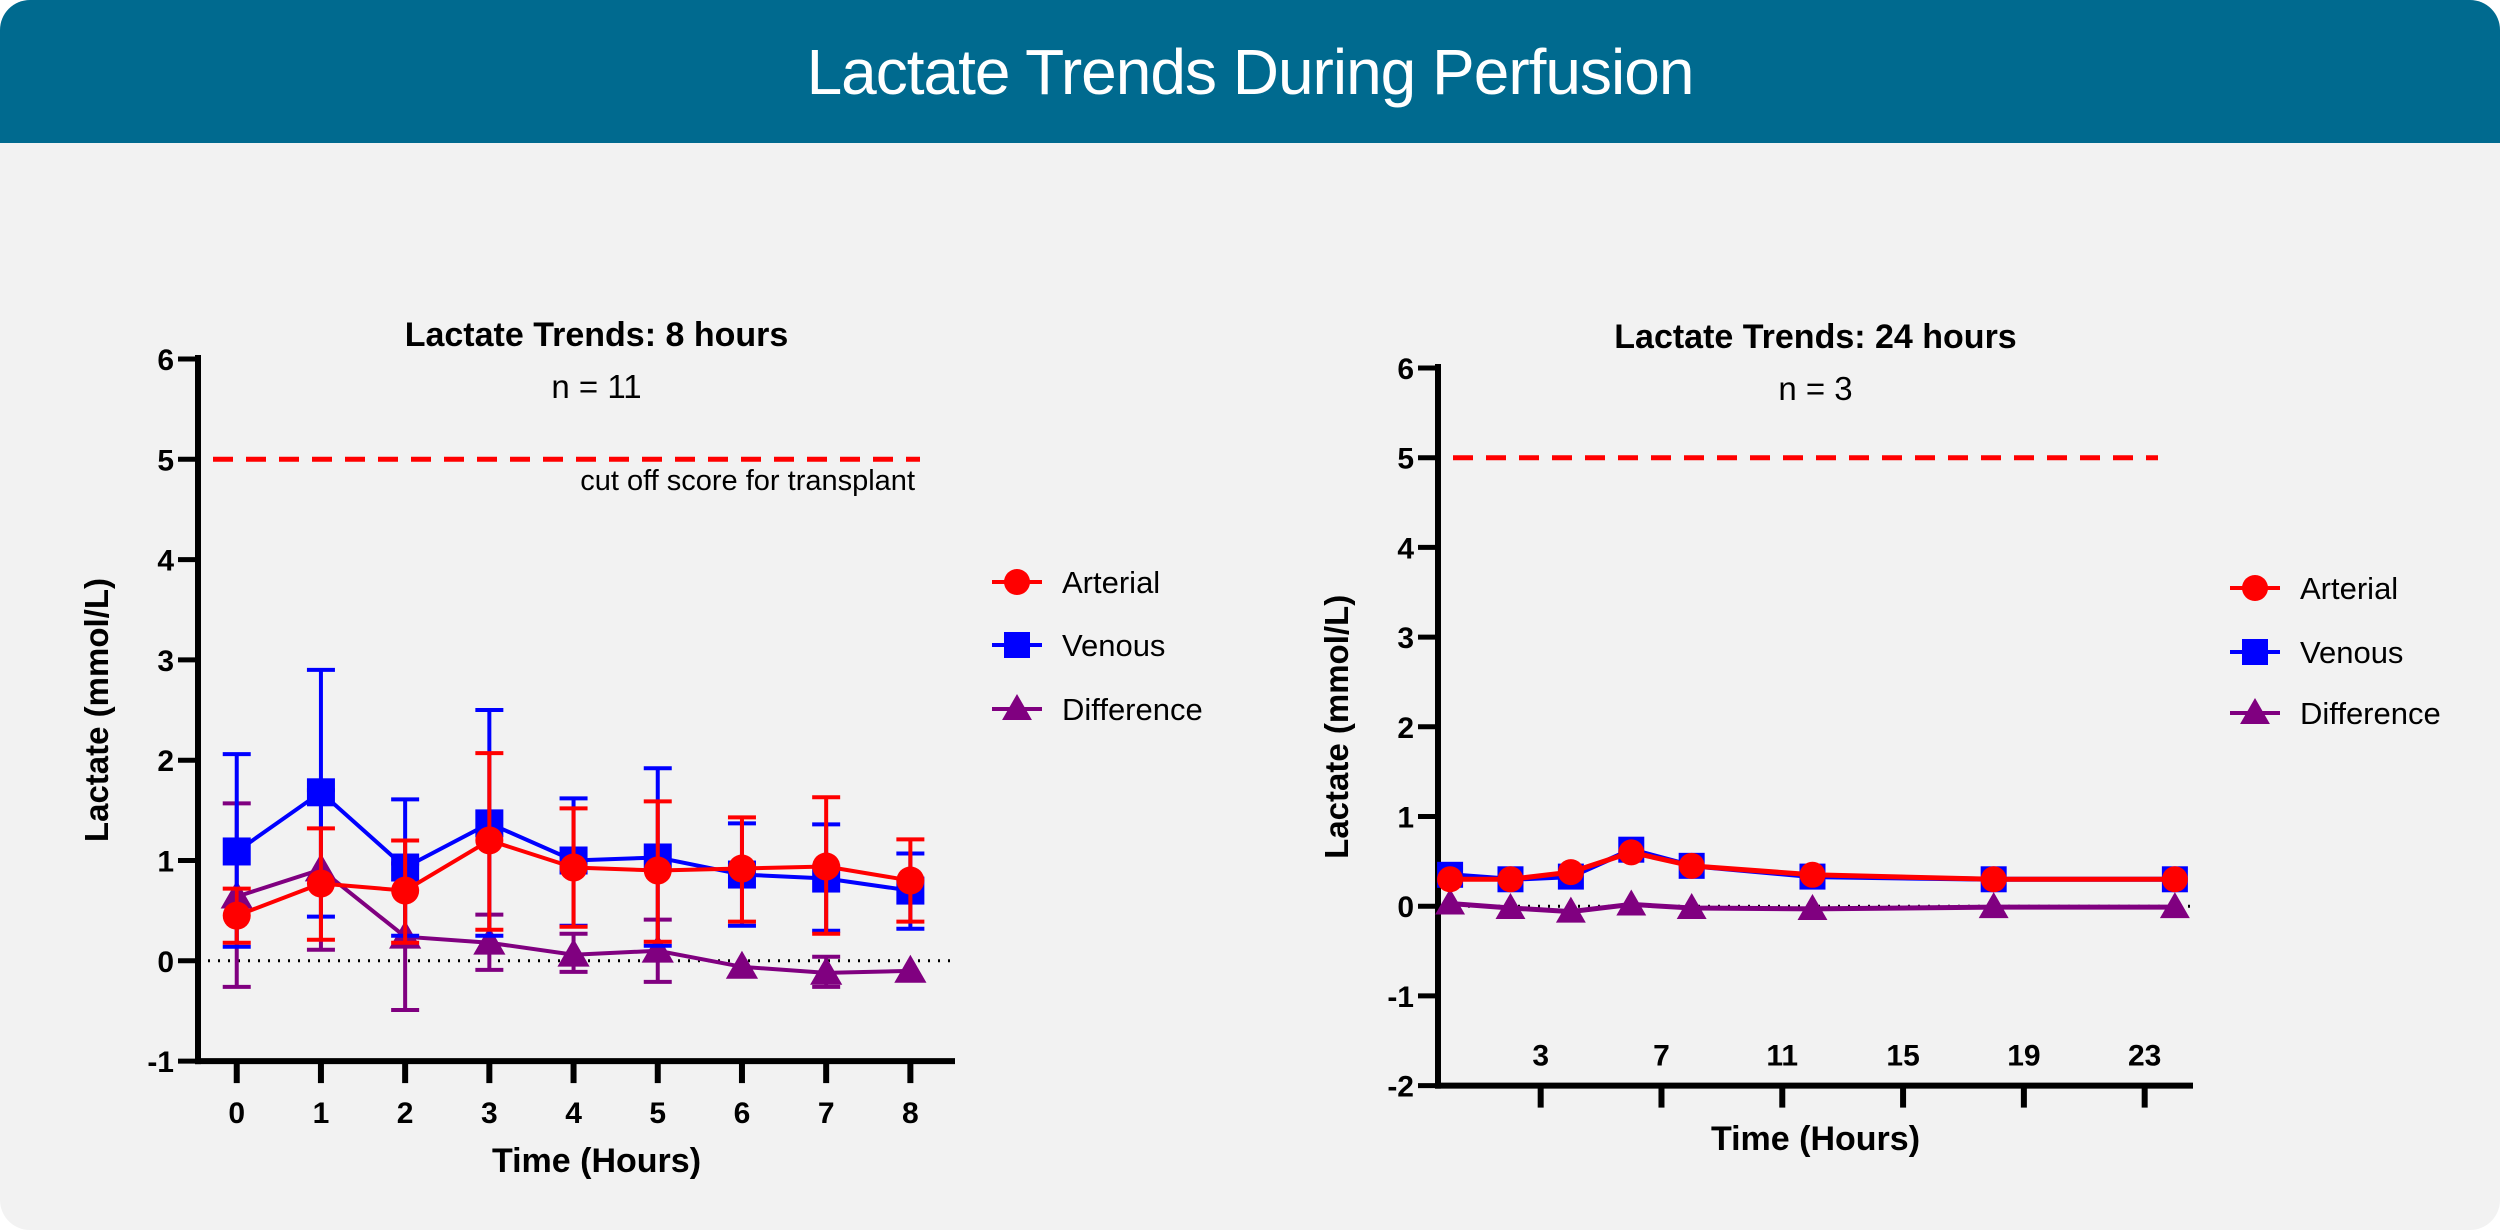  I want to click on series-line, so click(1812, 908).